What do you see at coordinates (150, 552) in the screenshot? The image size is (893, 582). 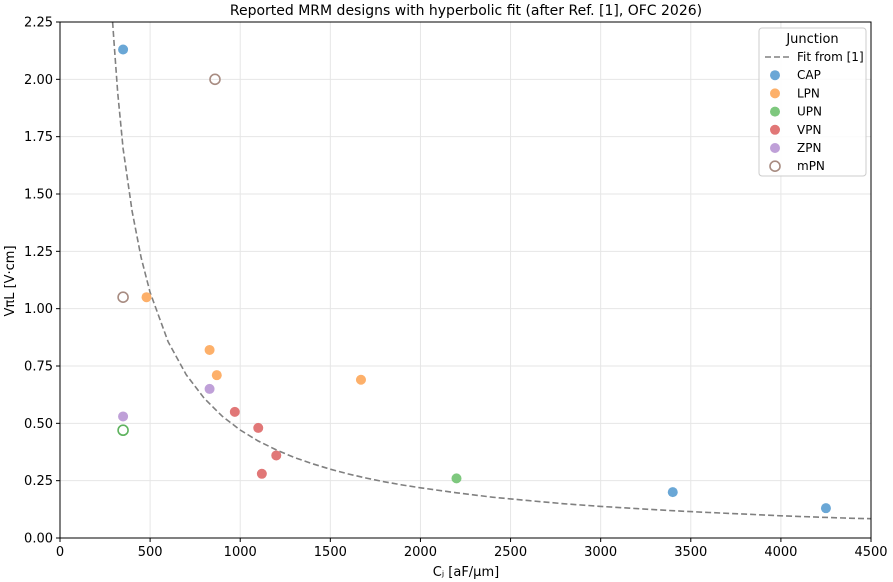 I see `x-tick-label: 500` at bounding box center [150, 552].